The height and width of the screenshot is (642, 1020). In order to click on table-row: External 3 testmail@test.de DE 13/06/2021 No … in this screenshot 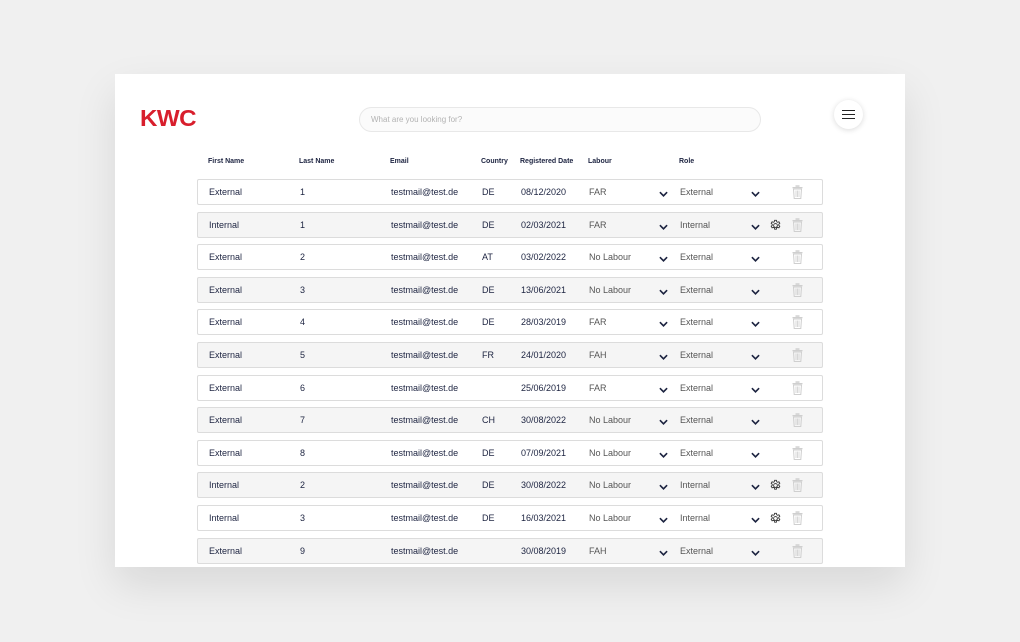, I will do `click(510, 289)`.